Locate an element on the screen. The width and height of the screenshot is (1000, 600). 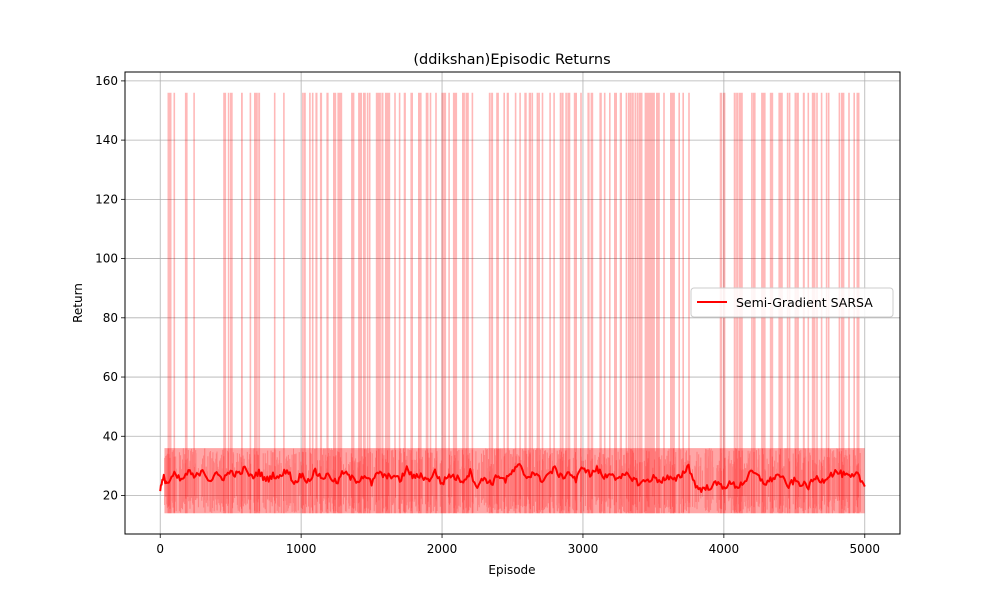
y-tick-label: 40 is located at coordinates (110, 436).